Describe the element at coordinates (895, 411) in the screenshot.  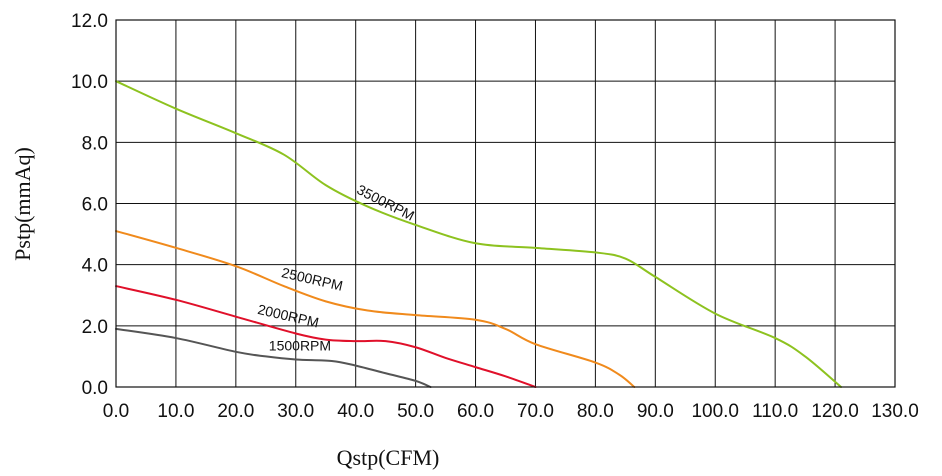
I see `x-tick-label: 130.0` at that location.